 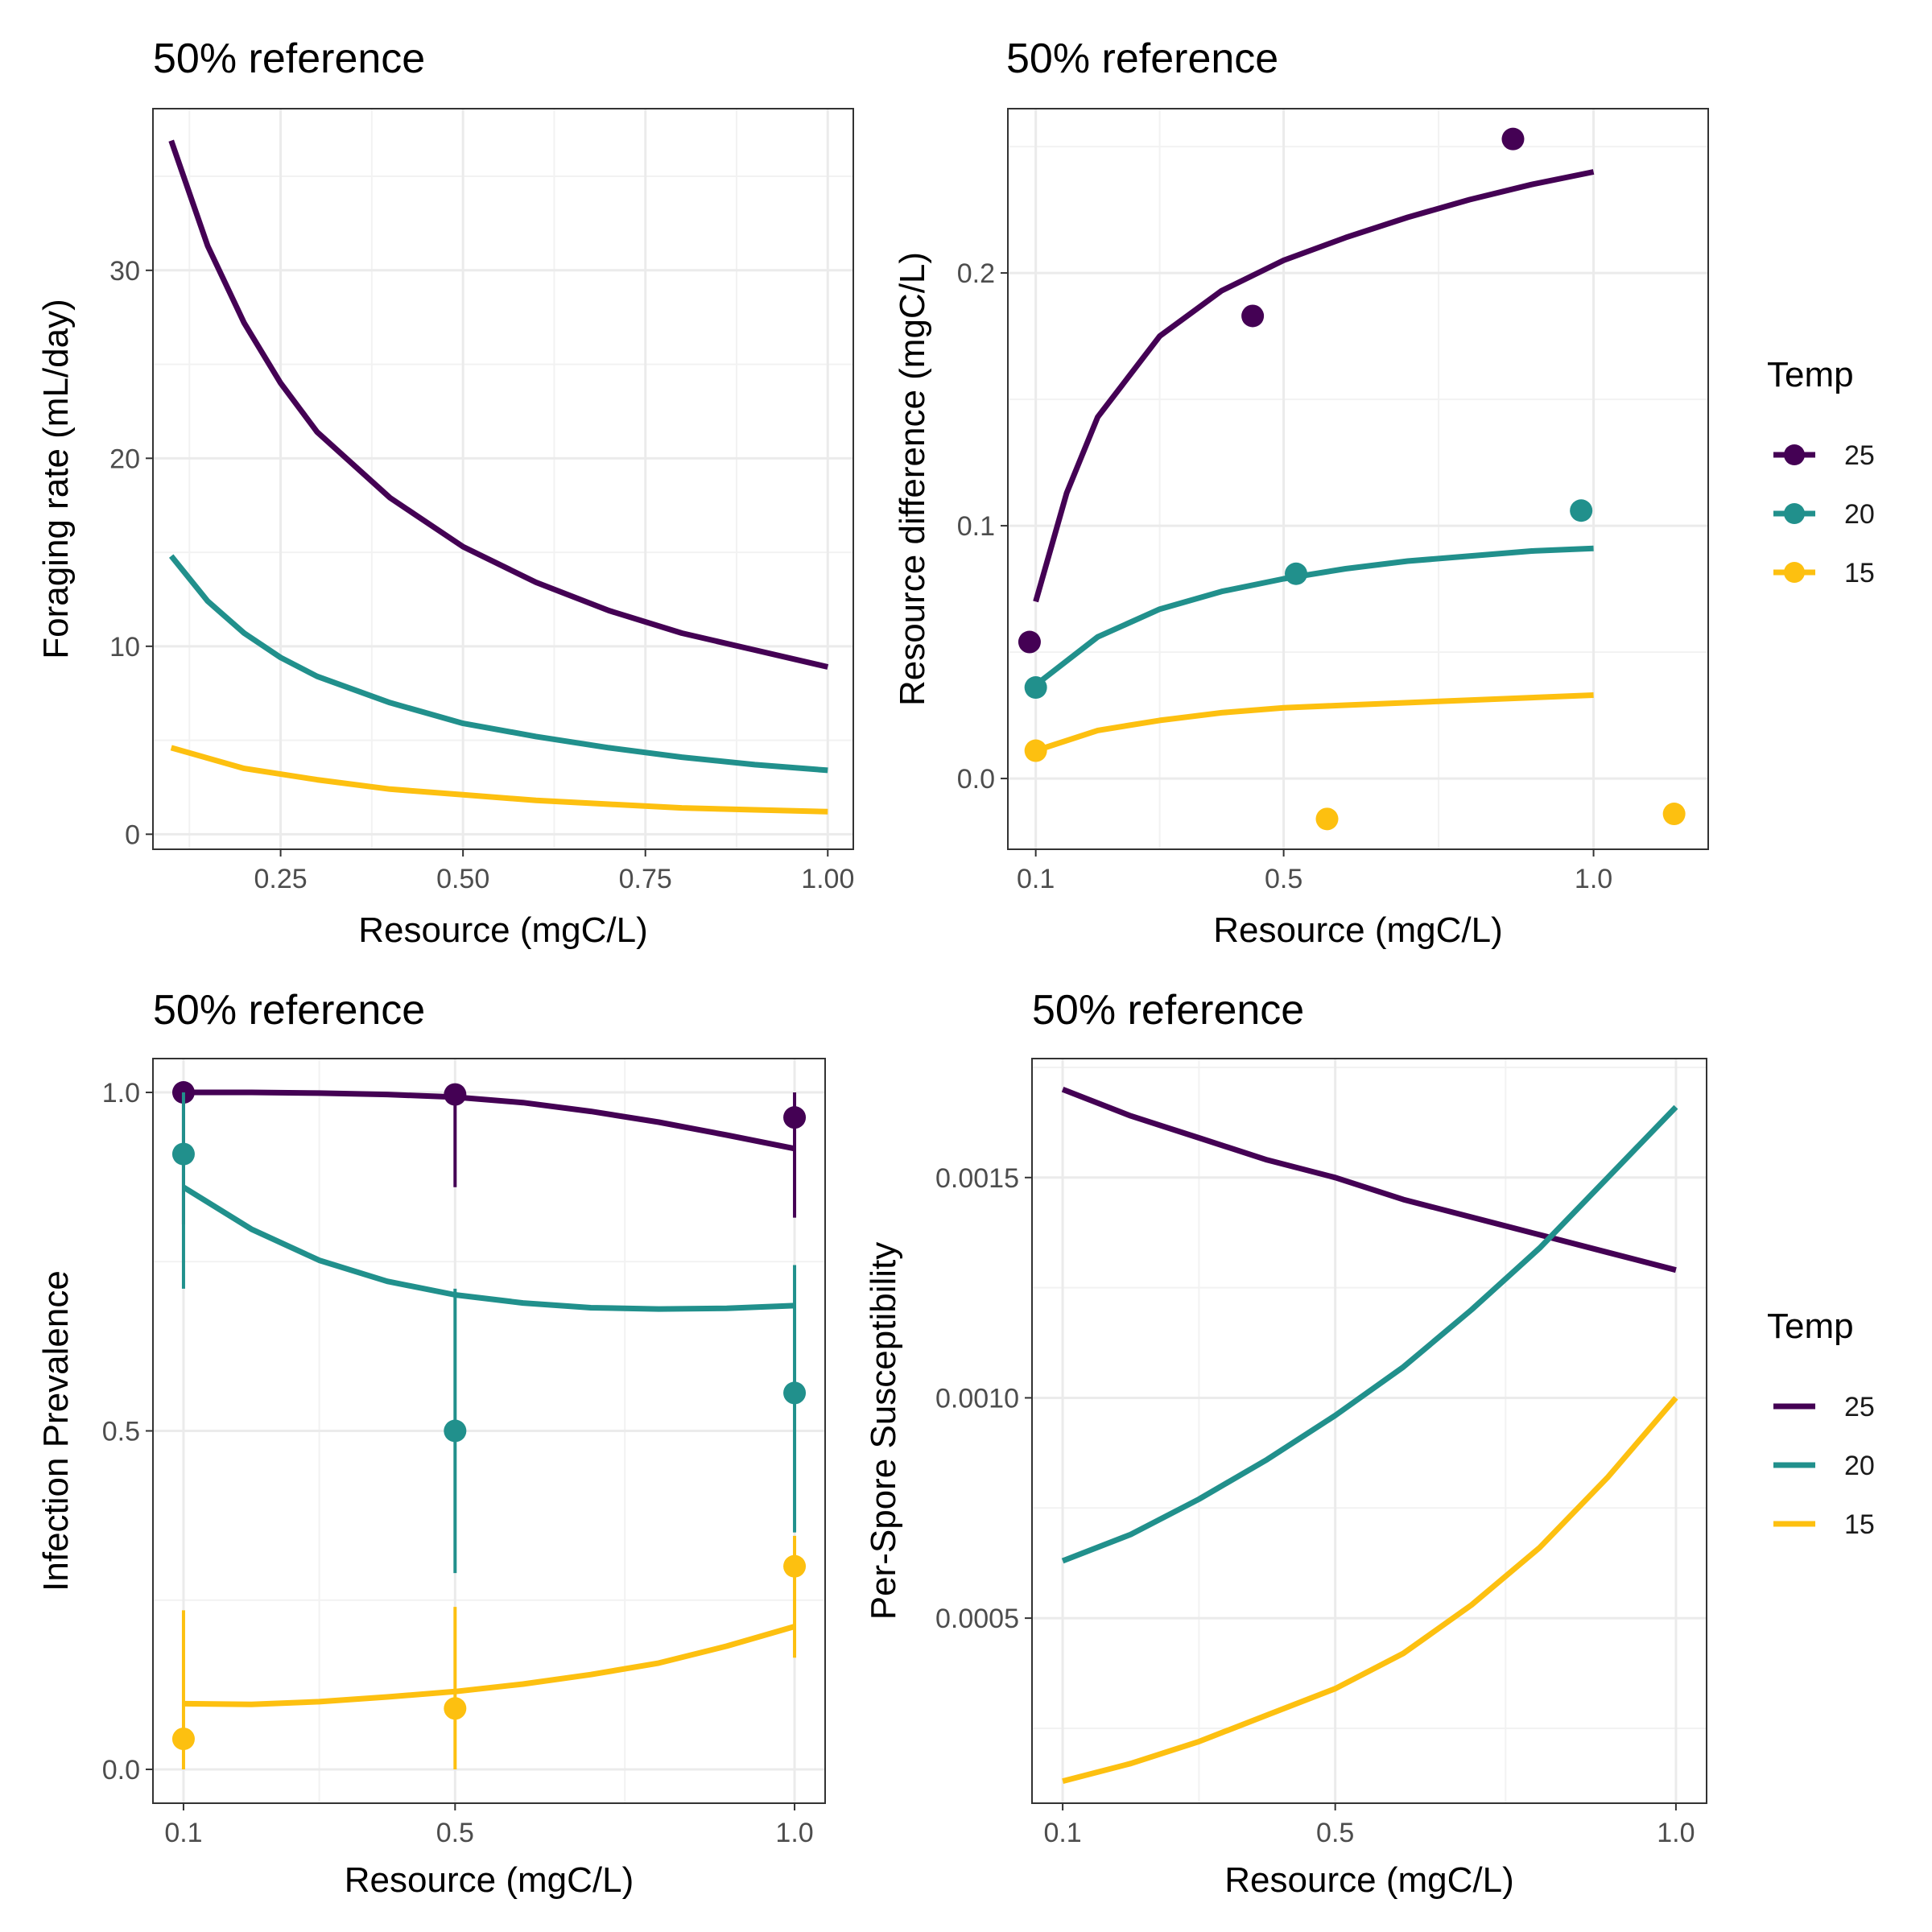 I want to click on y-axis-label: Foraging rate (mL/day), so click(x=56, y=479).